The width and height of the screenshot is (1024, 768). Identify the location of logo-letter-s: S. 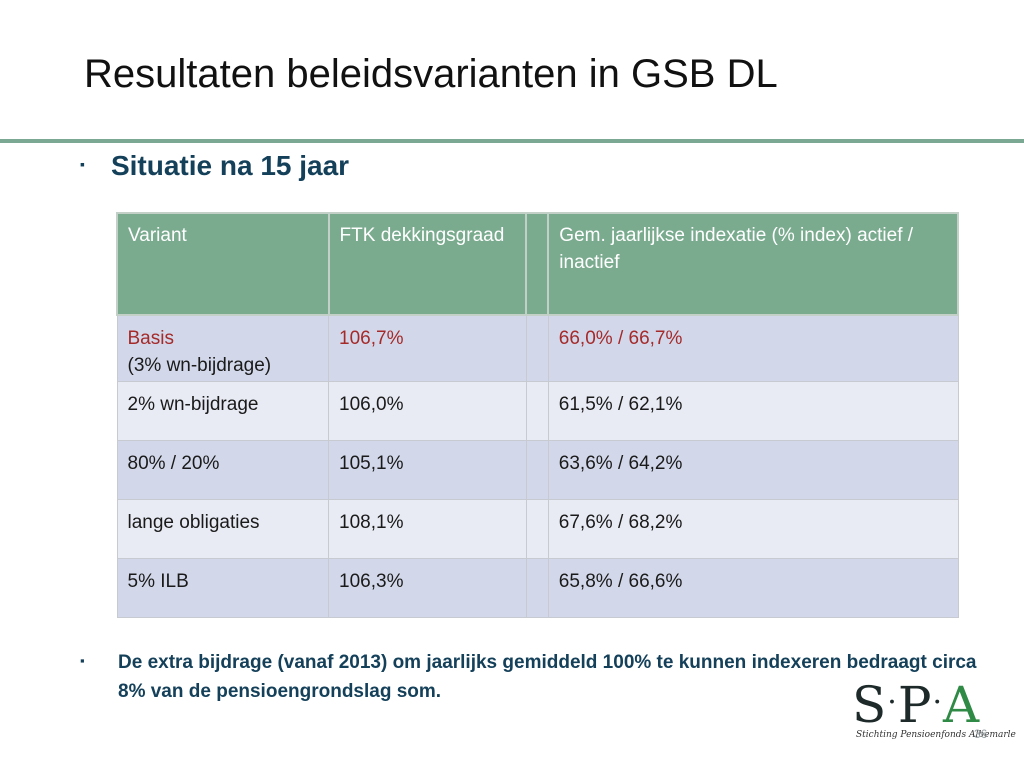
(870, 705).